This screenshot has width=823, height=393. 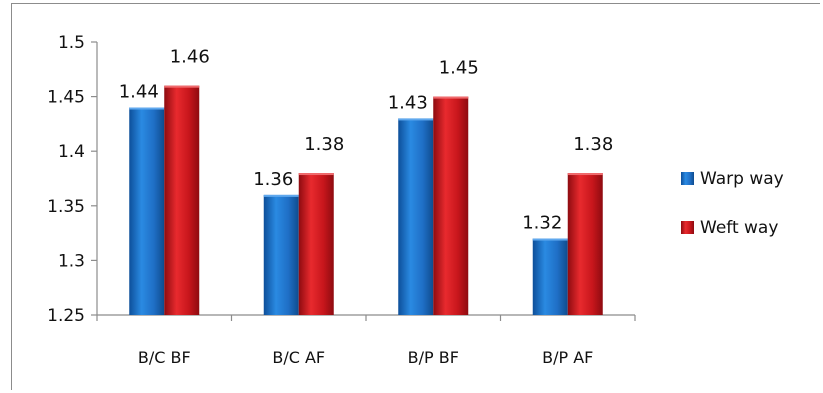 I want to click on data-label: 1.32, so click(x=542, y=223).